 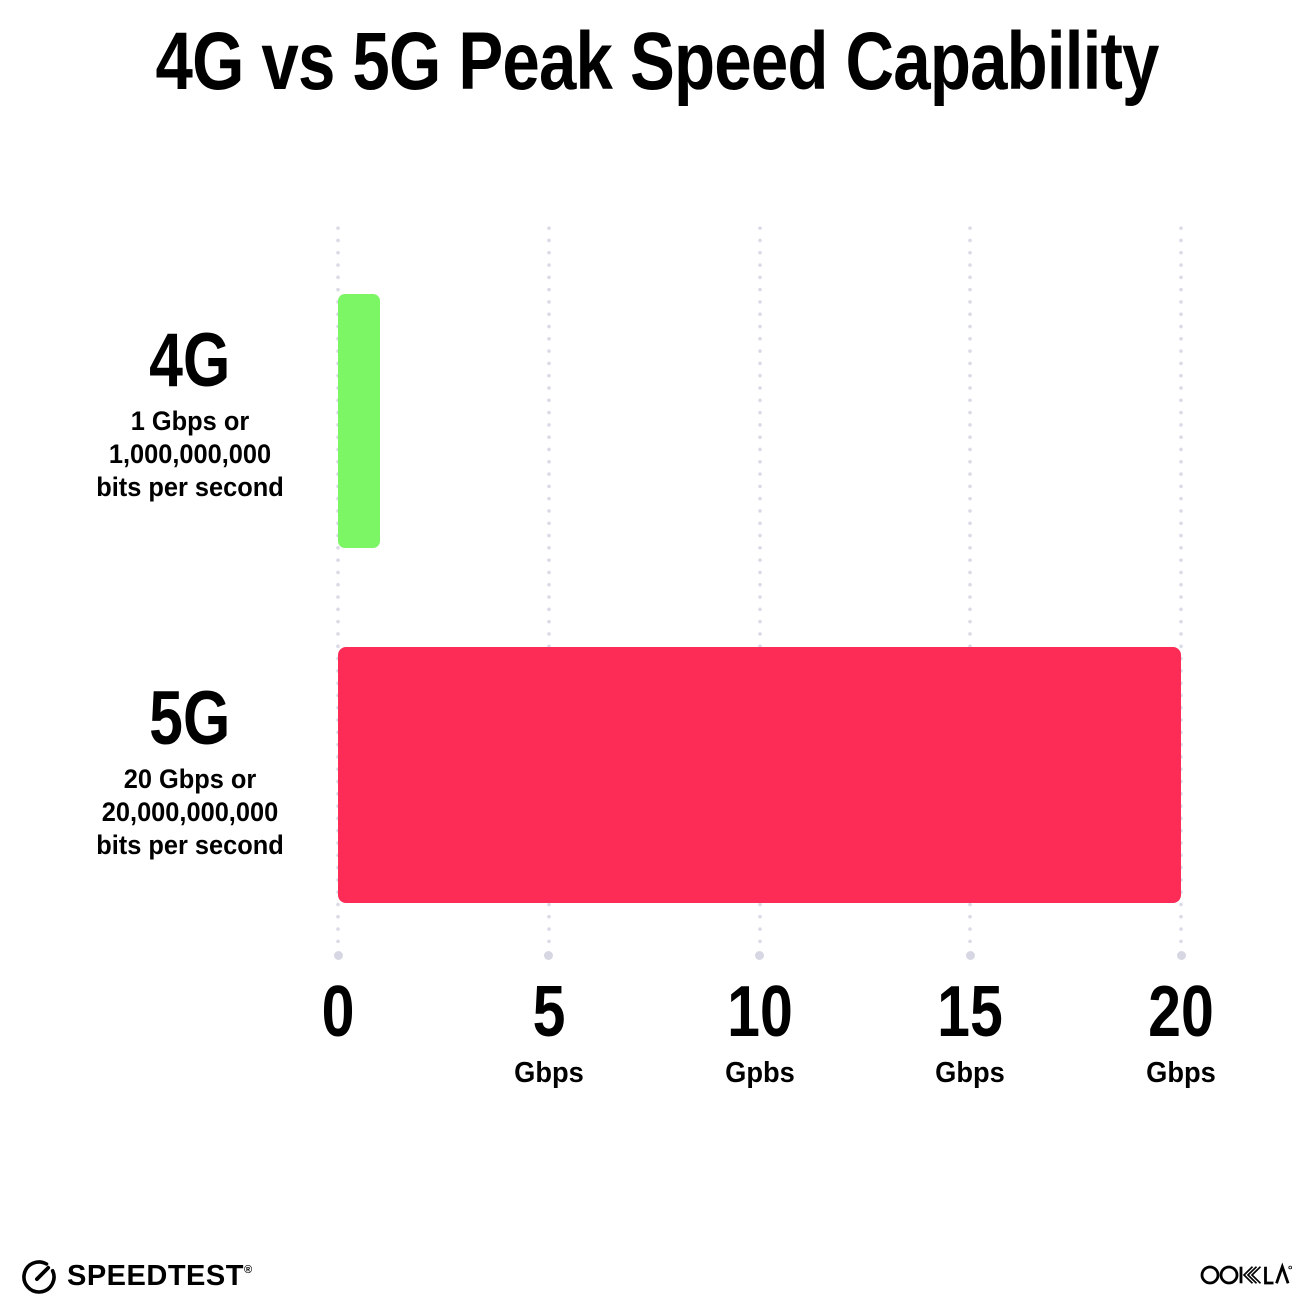 I want to click on x-axis: 0 5 Gbps 10 Gpbs 15 Gbps 20 Gbps, so click(x=769, y=1040).